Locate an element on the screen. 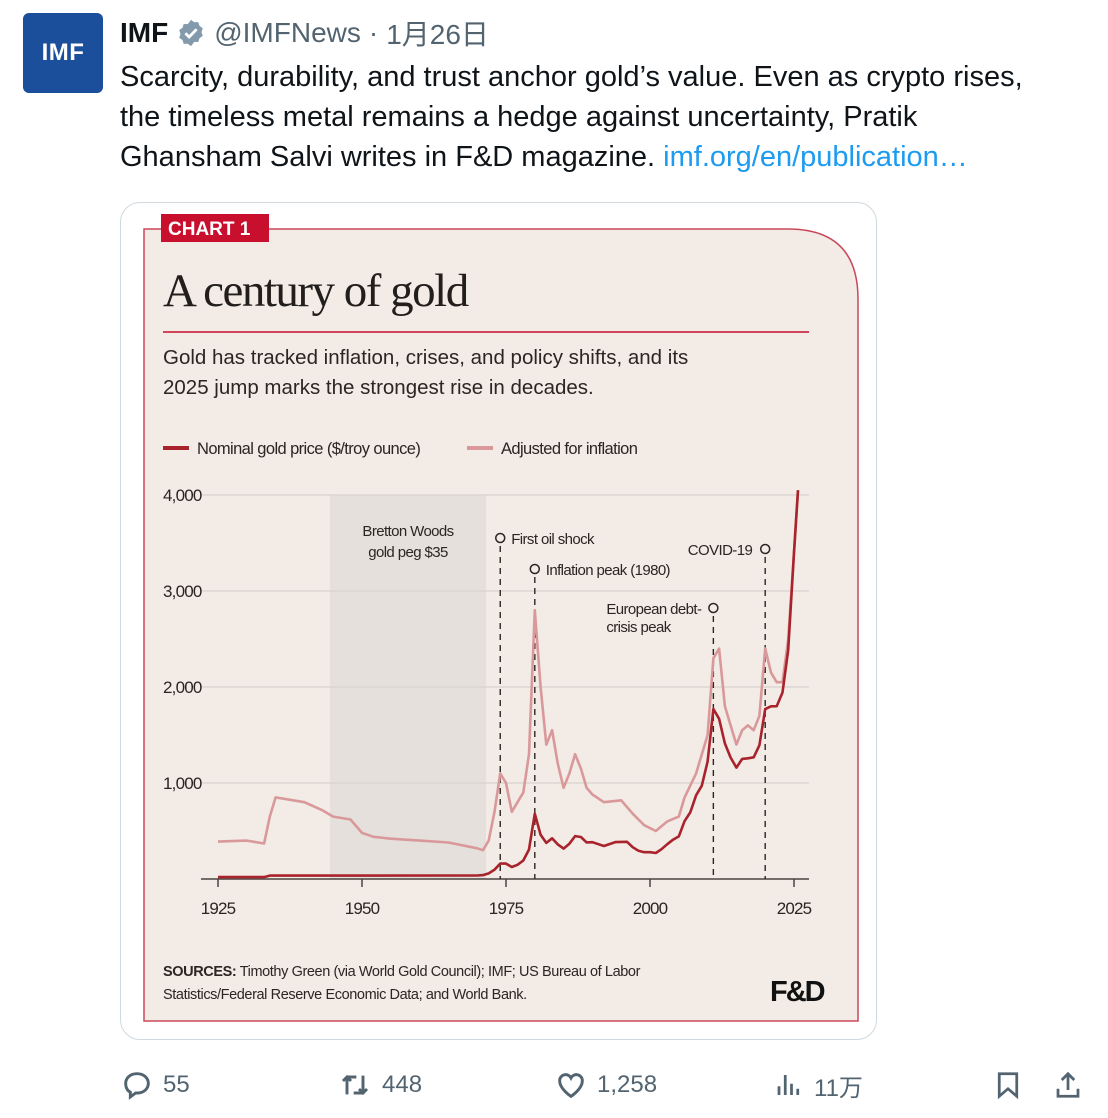 This screenshot has height=1118, width=1108. reply-icon is located at coordinates (137, 1086).